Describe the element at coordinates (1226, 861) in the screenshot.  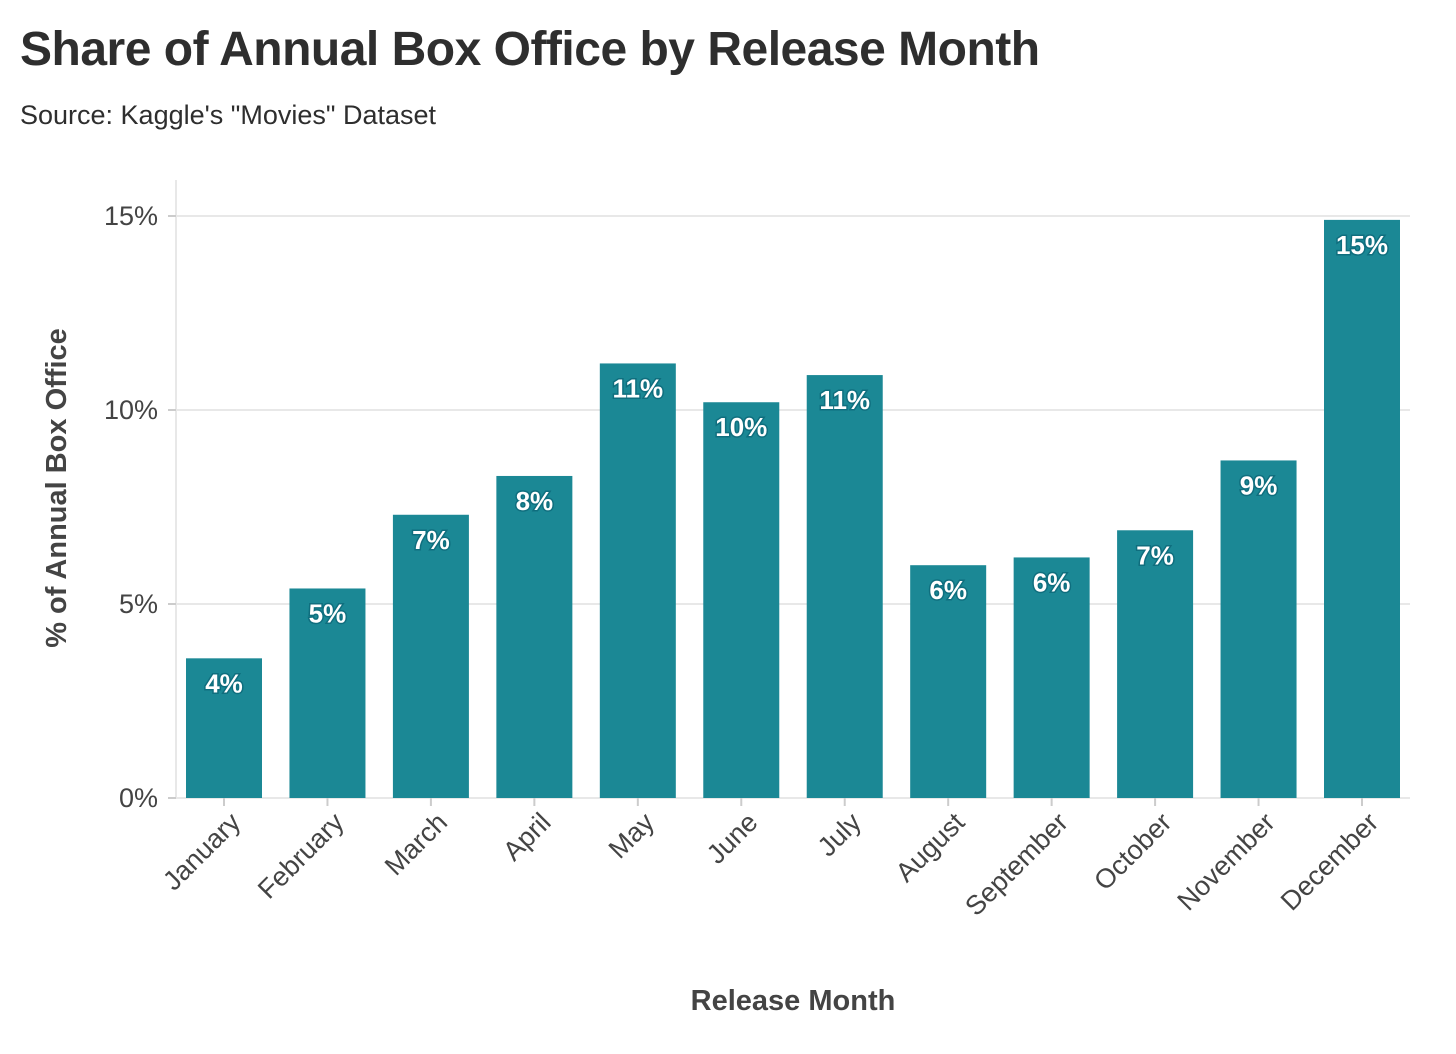
I see `x-tick-label: November` at that location.